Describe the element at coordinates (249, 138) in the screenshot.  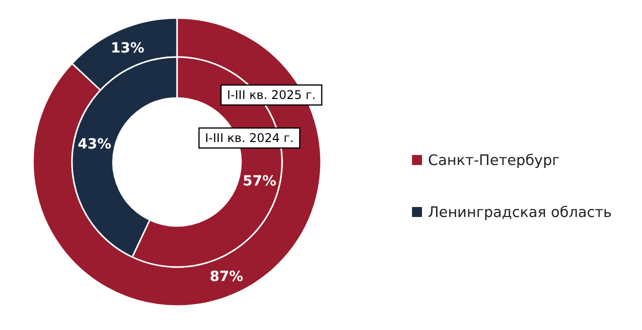
I see `slice-label: I-III кв. 2024 г.` at that location.